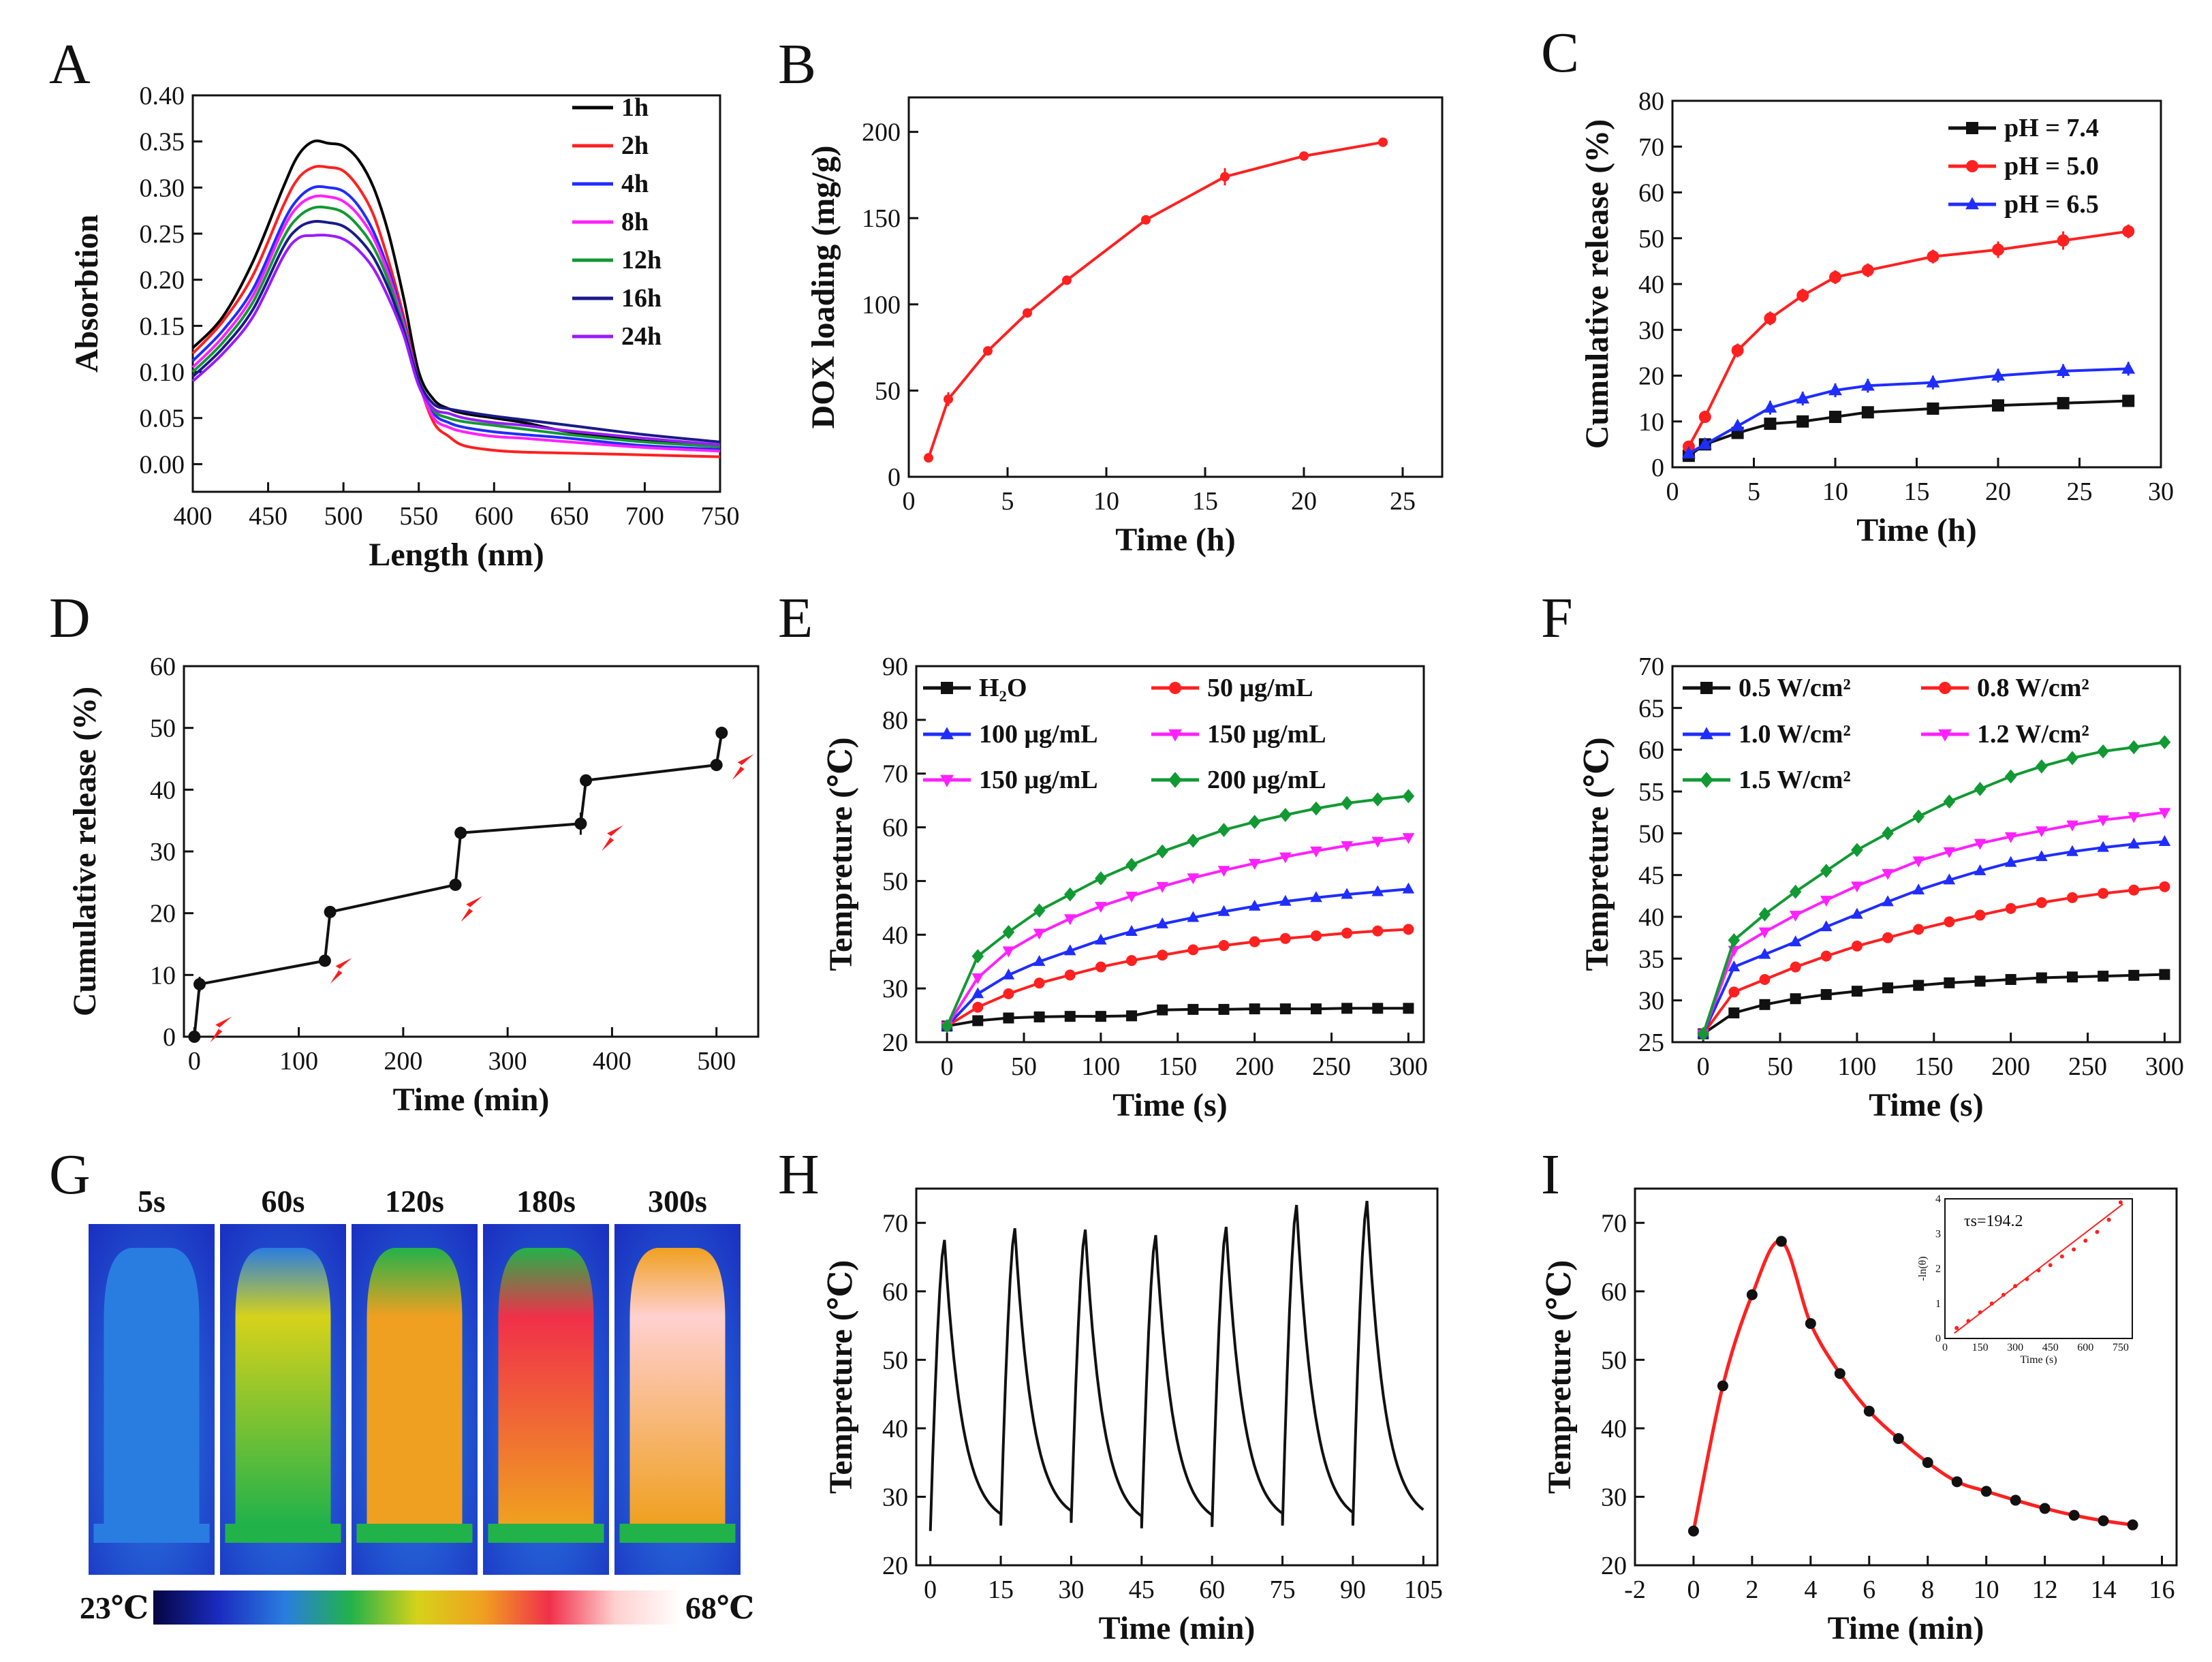 This screenshot has width=2212, height=1662. What do you see at coordinates (635, 222) in the screenshot?
I see `legend-label: 8h` at bounding box center [635, 222].